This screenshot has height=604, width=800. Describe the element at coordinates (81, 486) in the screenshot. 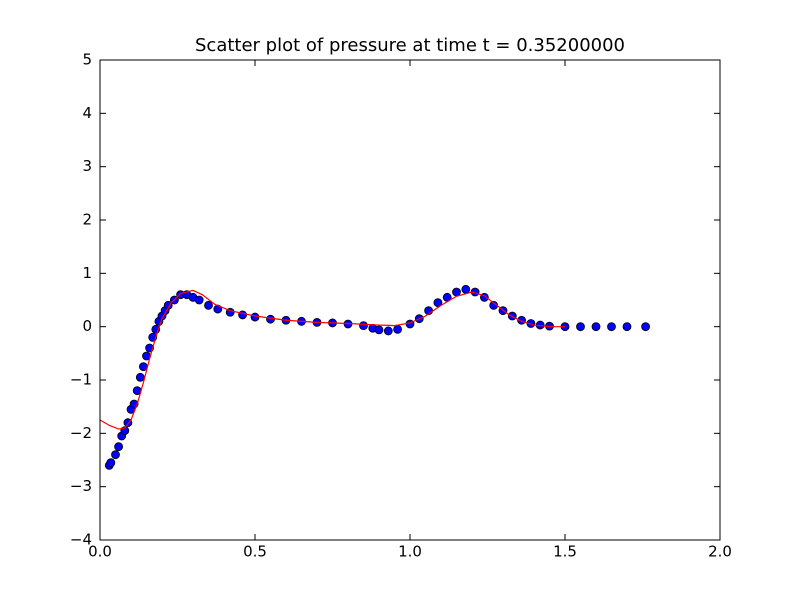

I see `y-tick-label: −3` at that location.